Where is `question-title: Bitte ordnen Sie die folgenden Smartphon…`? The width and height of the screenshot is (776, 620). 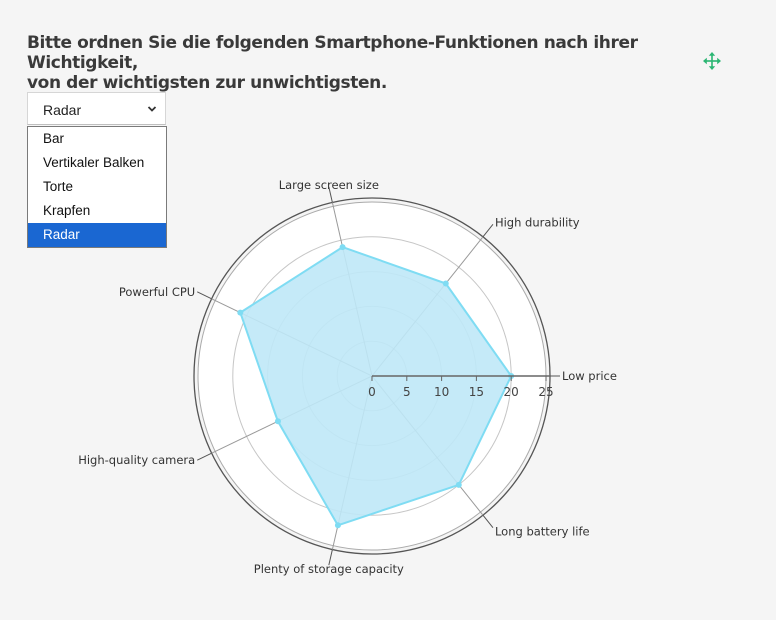 question-title: Bitte ordnen Sie die folgenden Smartphon… is located at coordinates (367, 63).